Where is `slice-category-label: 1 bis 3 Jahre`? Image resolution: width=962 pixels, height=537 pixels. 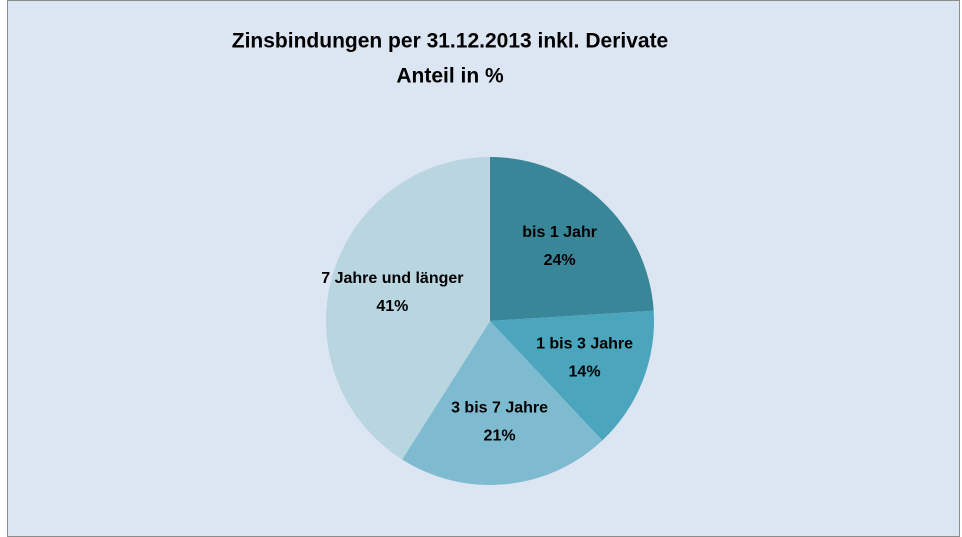
slice-category-label: 1 bis 3 Jahre is located at coordinates (584, 344).